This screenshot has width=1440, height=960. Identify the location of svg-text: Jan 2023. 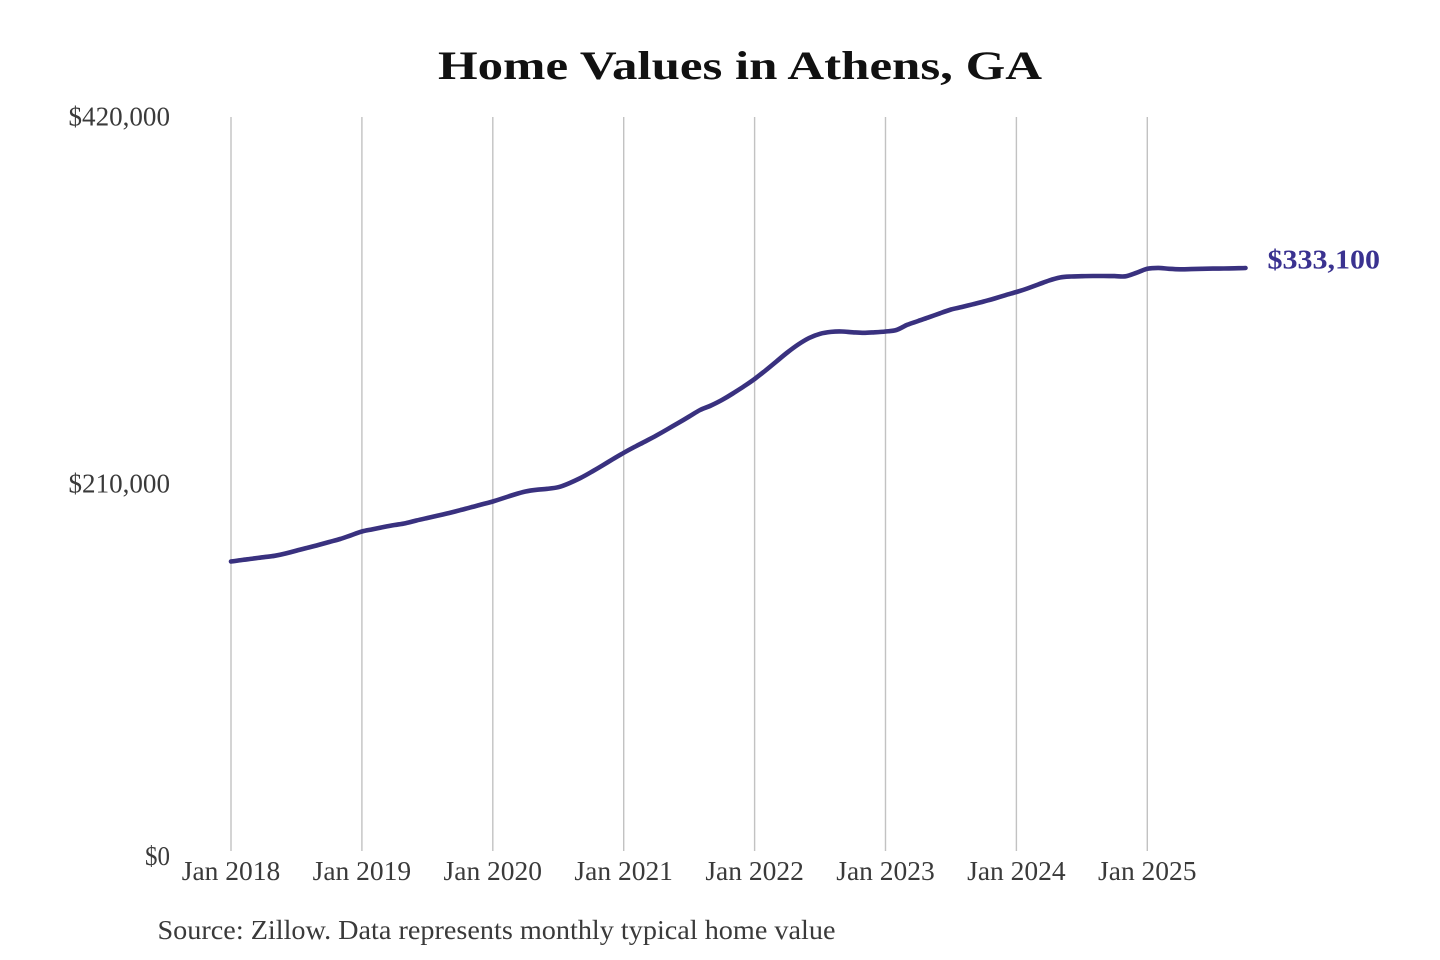
(885, 871).